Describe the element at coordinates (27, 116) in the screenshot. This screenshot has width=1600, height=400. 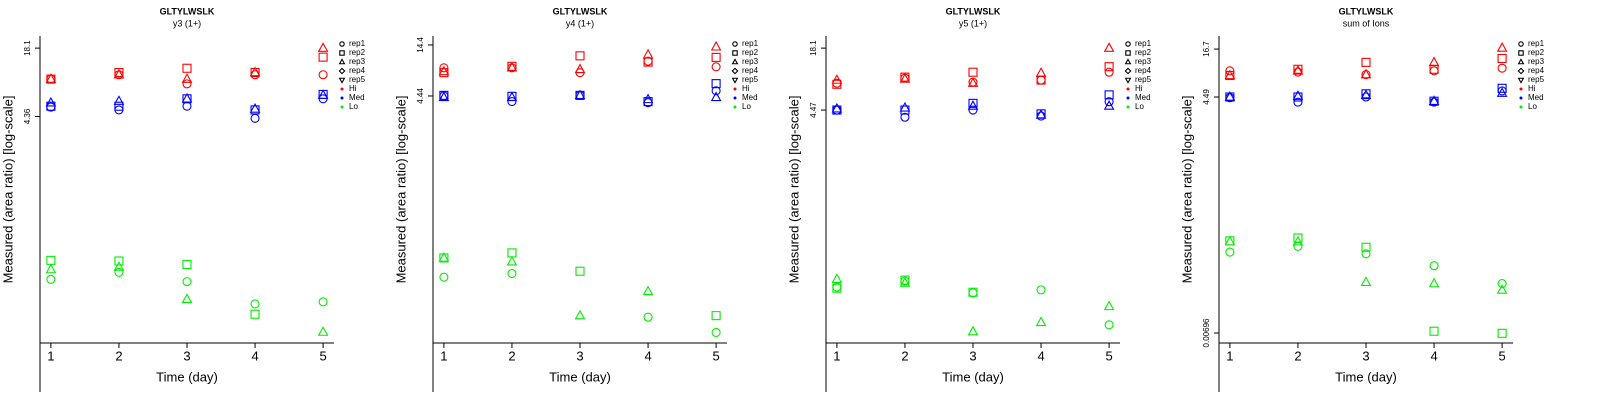
I see `y-tick-label: 4.36` at that location.